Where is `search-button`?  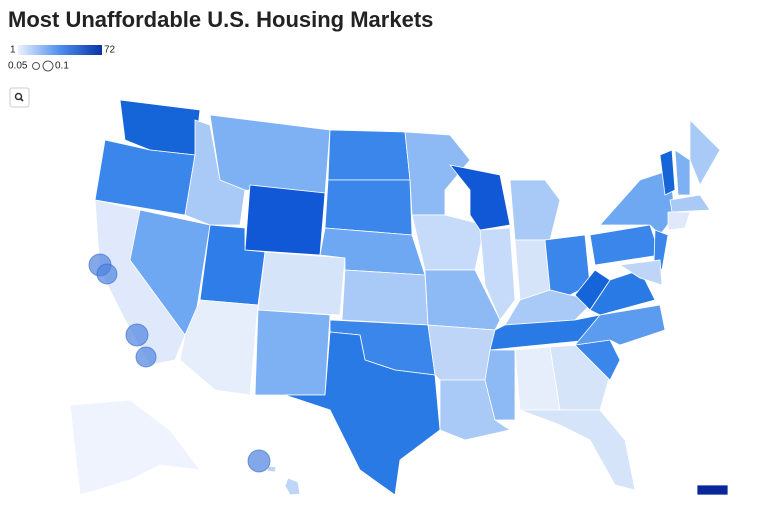 search-button is located at coordinates (19, 97).